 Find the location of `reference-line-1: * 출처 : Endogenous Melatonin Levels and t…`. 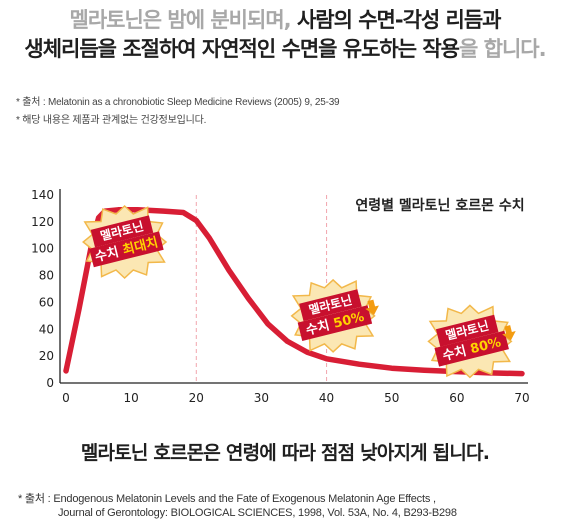

reference-line-1: * 출처 : Endogenous Melatonin Levels and t… is located at coordinates (227, 499).